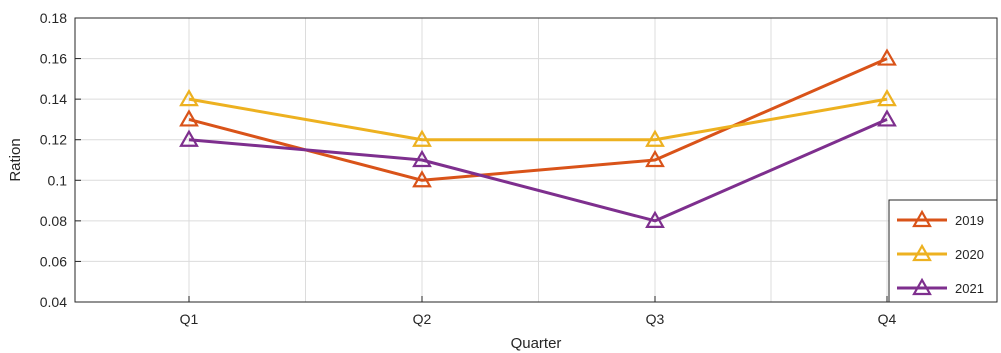 The image size is (1001, 353). Describe the element at coordinates (922, 252) in the screenshot. I see `legend-marker-2020` at that location.